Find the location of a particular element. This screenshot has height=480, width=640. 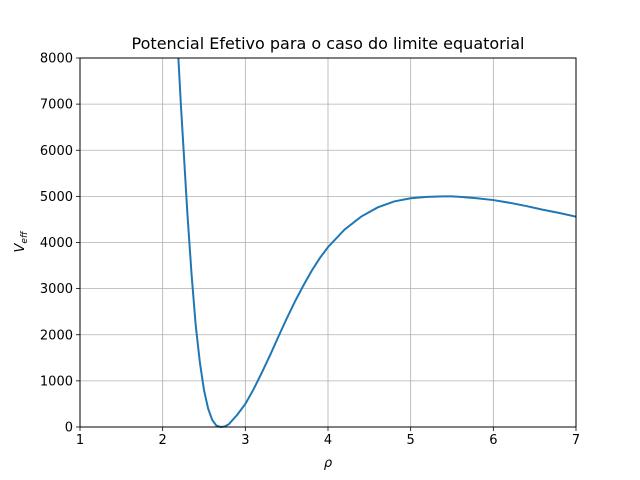

y-tick-label: 1000 is located at coordinates (56, 381).